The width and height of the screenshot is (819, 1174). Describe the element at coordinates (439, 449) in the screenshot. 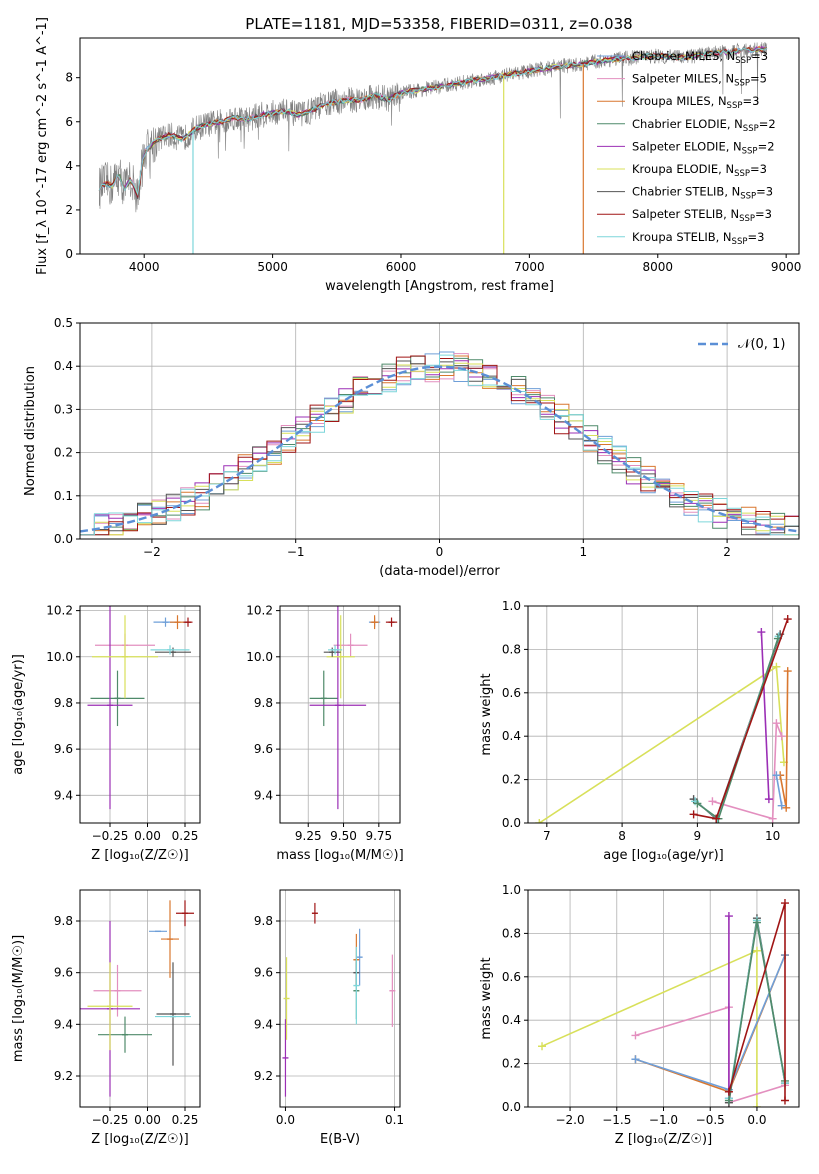

I see `normal-curve` at that location.